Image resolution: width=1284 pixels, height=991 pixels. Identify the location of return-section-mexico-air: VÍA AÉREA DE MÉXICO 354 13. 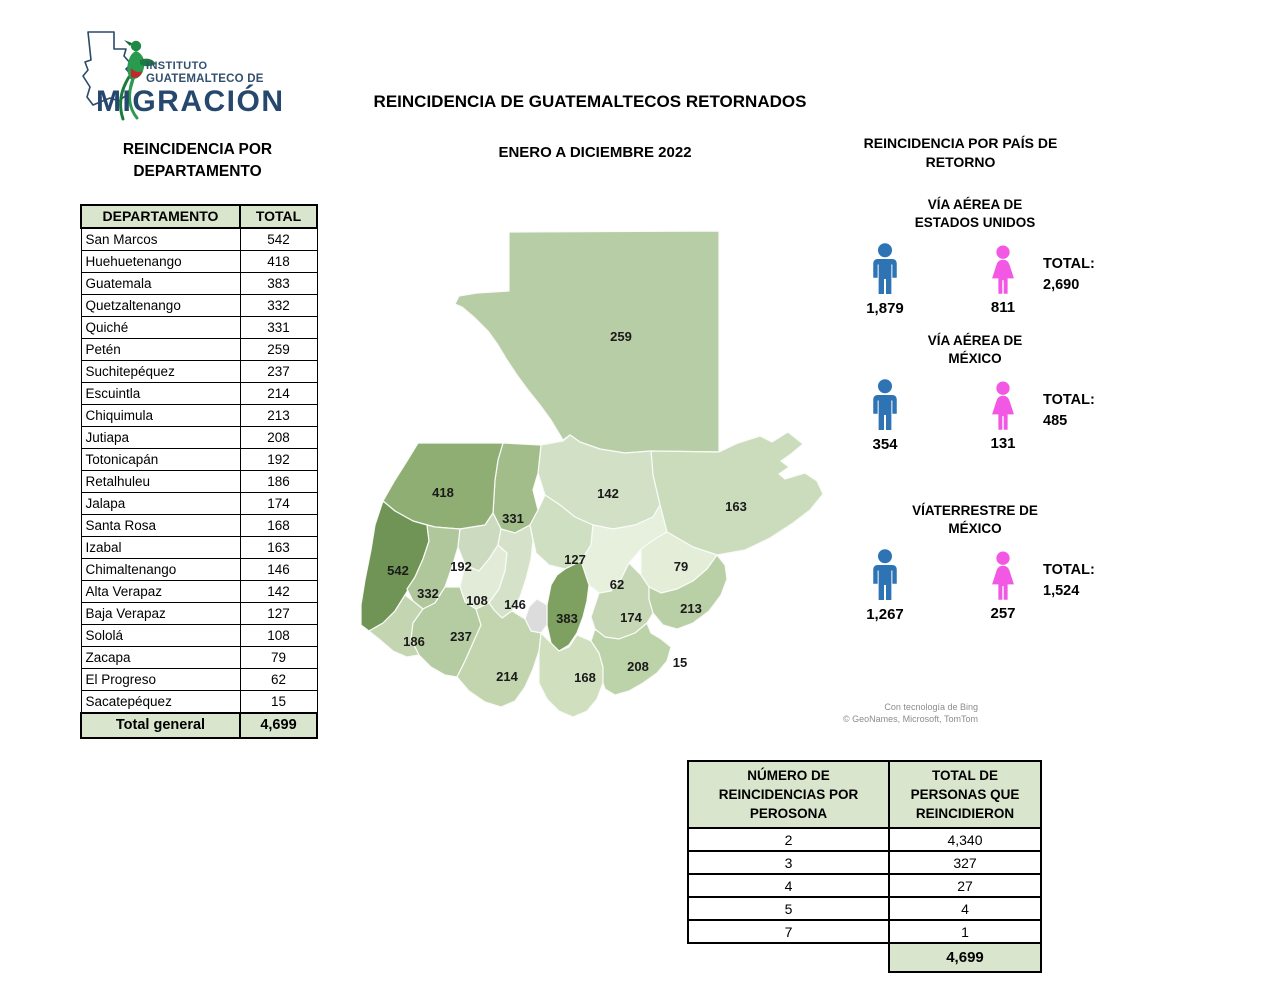
(987, 416).